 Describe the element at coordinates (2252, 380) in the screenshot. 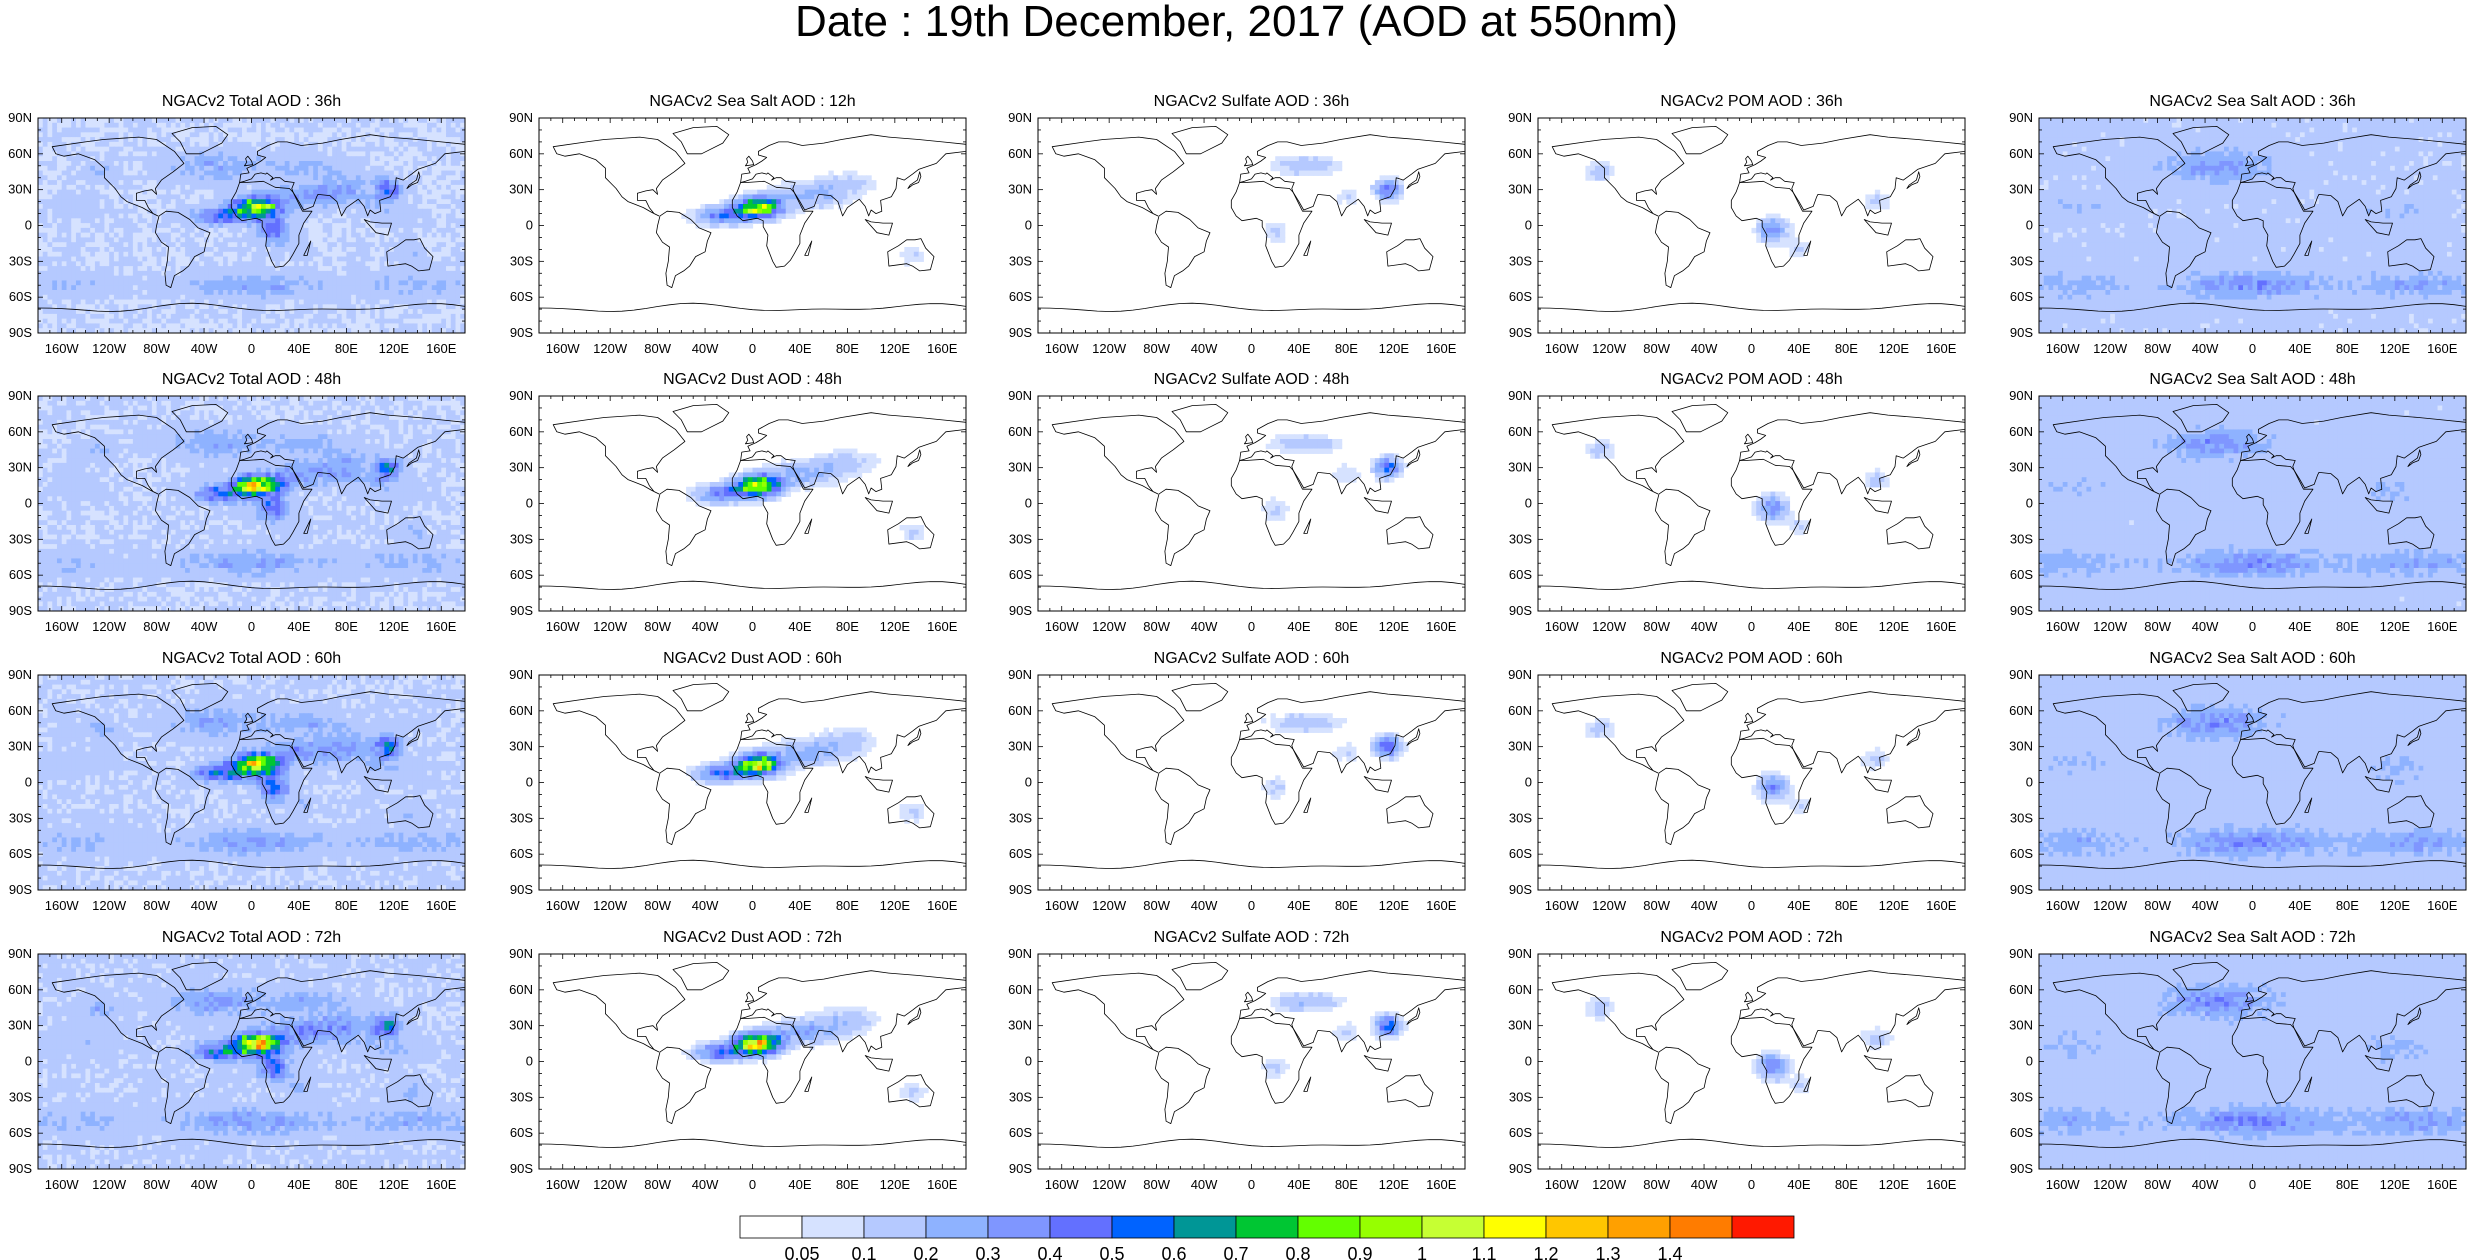

I see `panel-title: NGACv2 Sea Salt AOD : 48h` at that location.